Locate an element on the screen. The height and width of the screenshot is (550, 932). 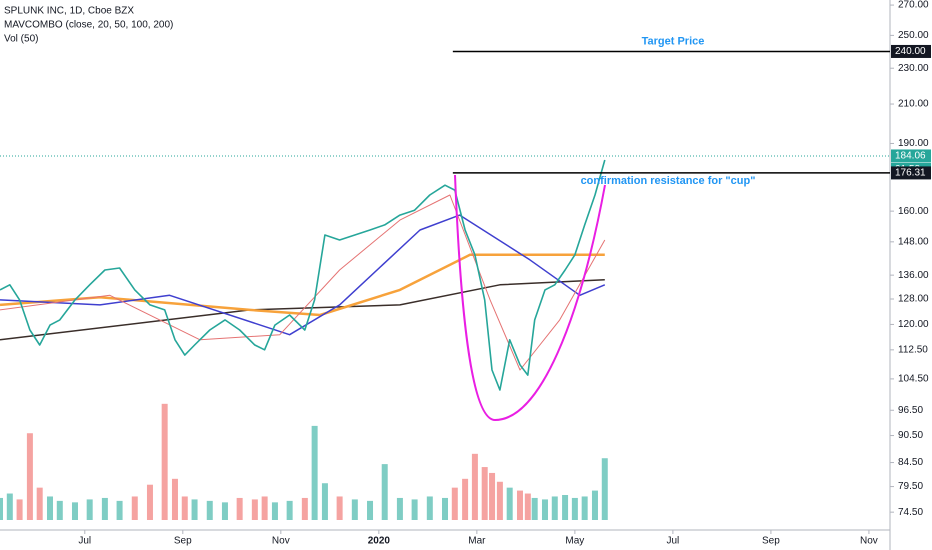
y-tick-label: 190.00 is located at coordinates (913, 143).